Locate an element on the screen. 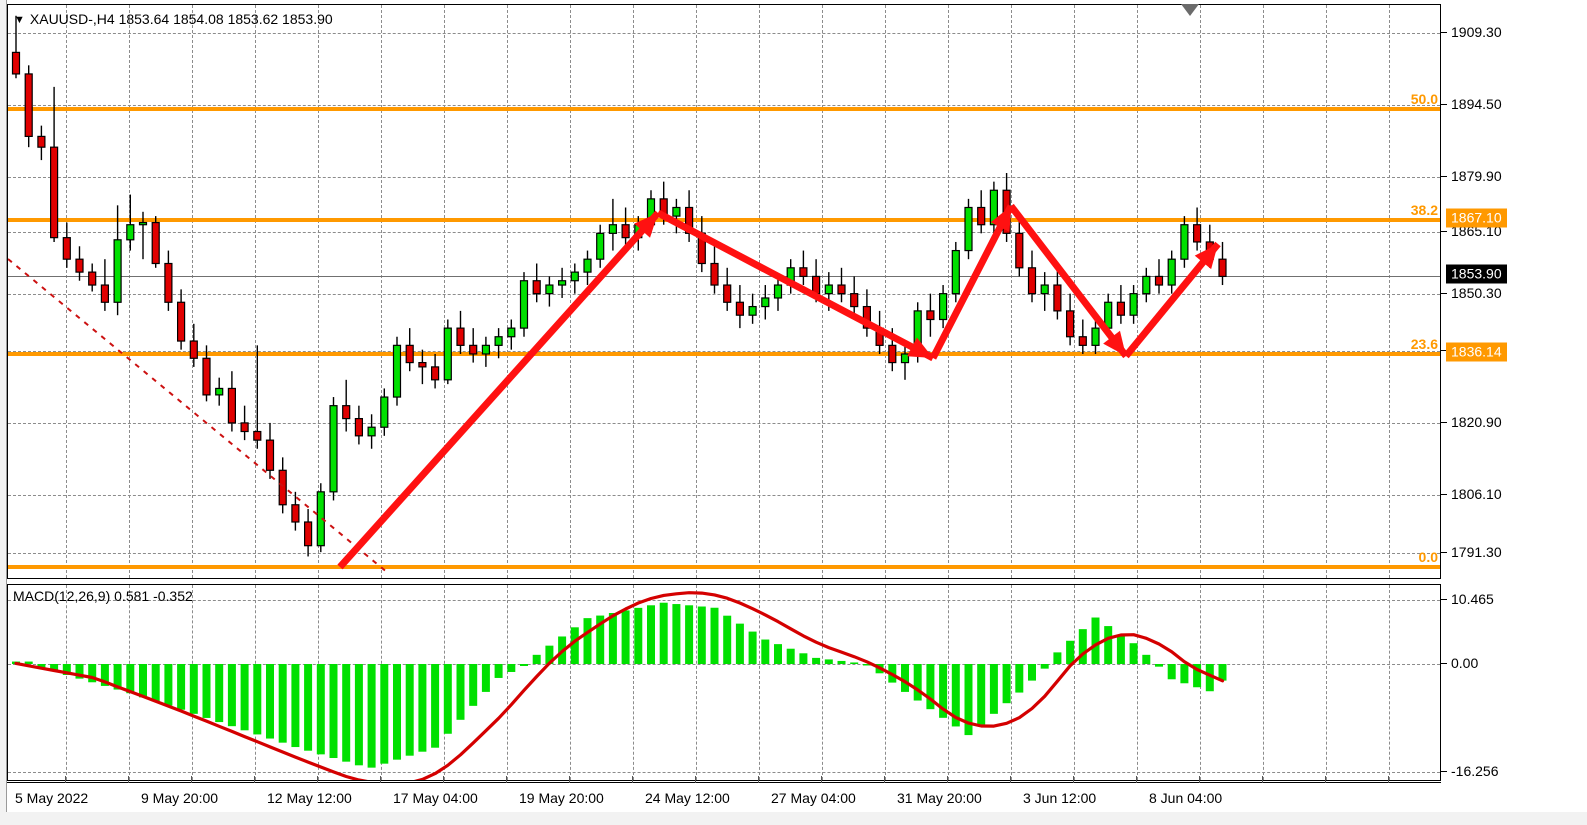  price-tick-label: 1820.90 is located at coordinates (1476, 422).